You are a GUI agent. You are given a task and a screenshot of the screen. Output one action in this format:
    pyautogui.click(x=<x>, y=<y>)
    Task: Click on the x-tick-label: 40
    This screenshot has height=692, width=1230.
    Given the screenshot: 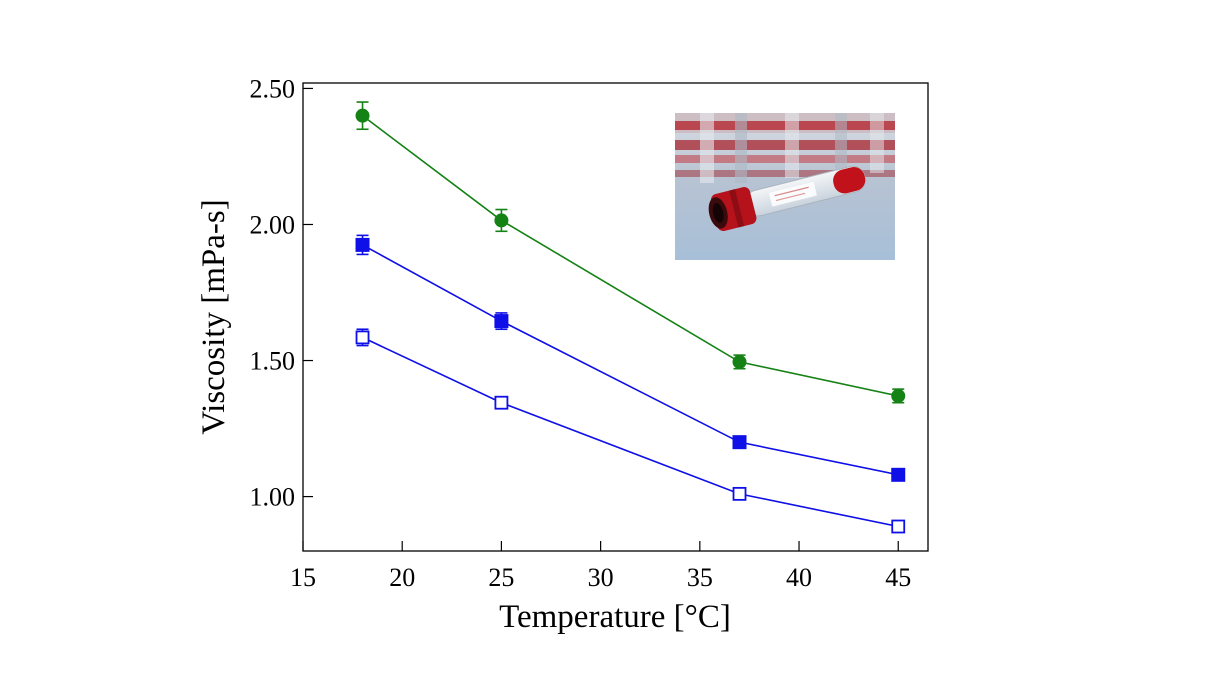 What is the action you would take?
    pyautogui.click(x=799, y=577)
    